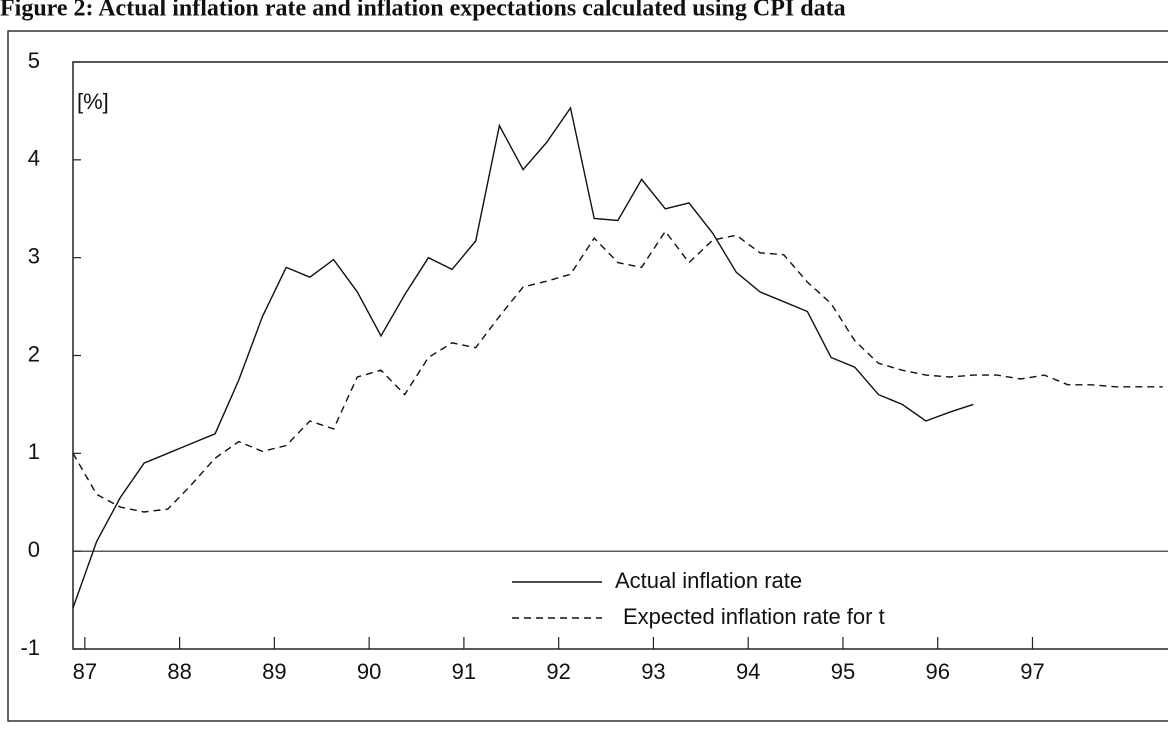  What do you see at coordinates (754, 616) in the screenshot?
I see `legend-label: Expected inflation rate for t` at bounding box center [754, 616].